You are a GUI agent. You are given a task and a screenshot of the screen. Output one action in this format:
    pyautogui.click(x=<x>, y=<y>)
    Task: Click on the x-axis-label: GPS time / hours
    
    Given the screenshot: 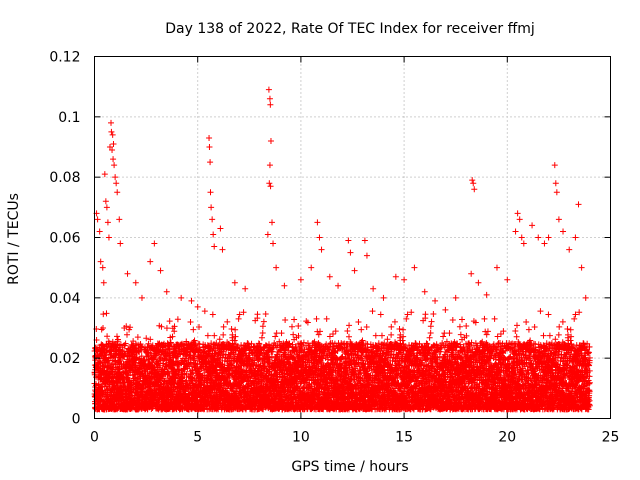 What is the action you would take?
    pyautogui.click(x=349, y=467)
    